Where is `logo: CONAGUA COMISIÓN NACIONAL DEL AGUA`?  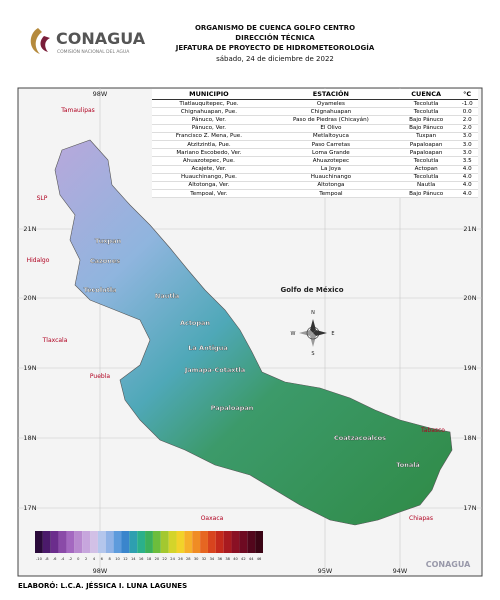 logo: CONAGUA COMISIÓN NACIONAL DEL AGUA is located at coordinates (88, 41).